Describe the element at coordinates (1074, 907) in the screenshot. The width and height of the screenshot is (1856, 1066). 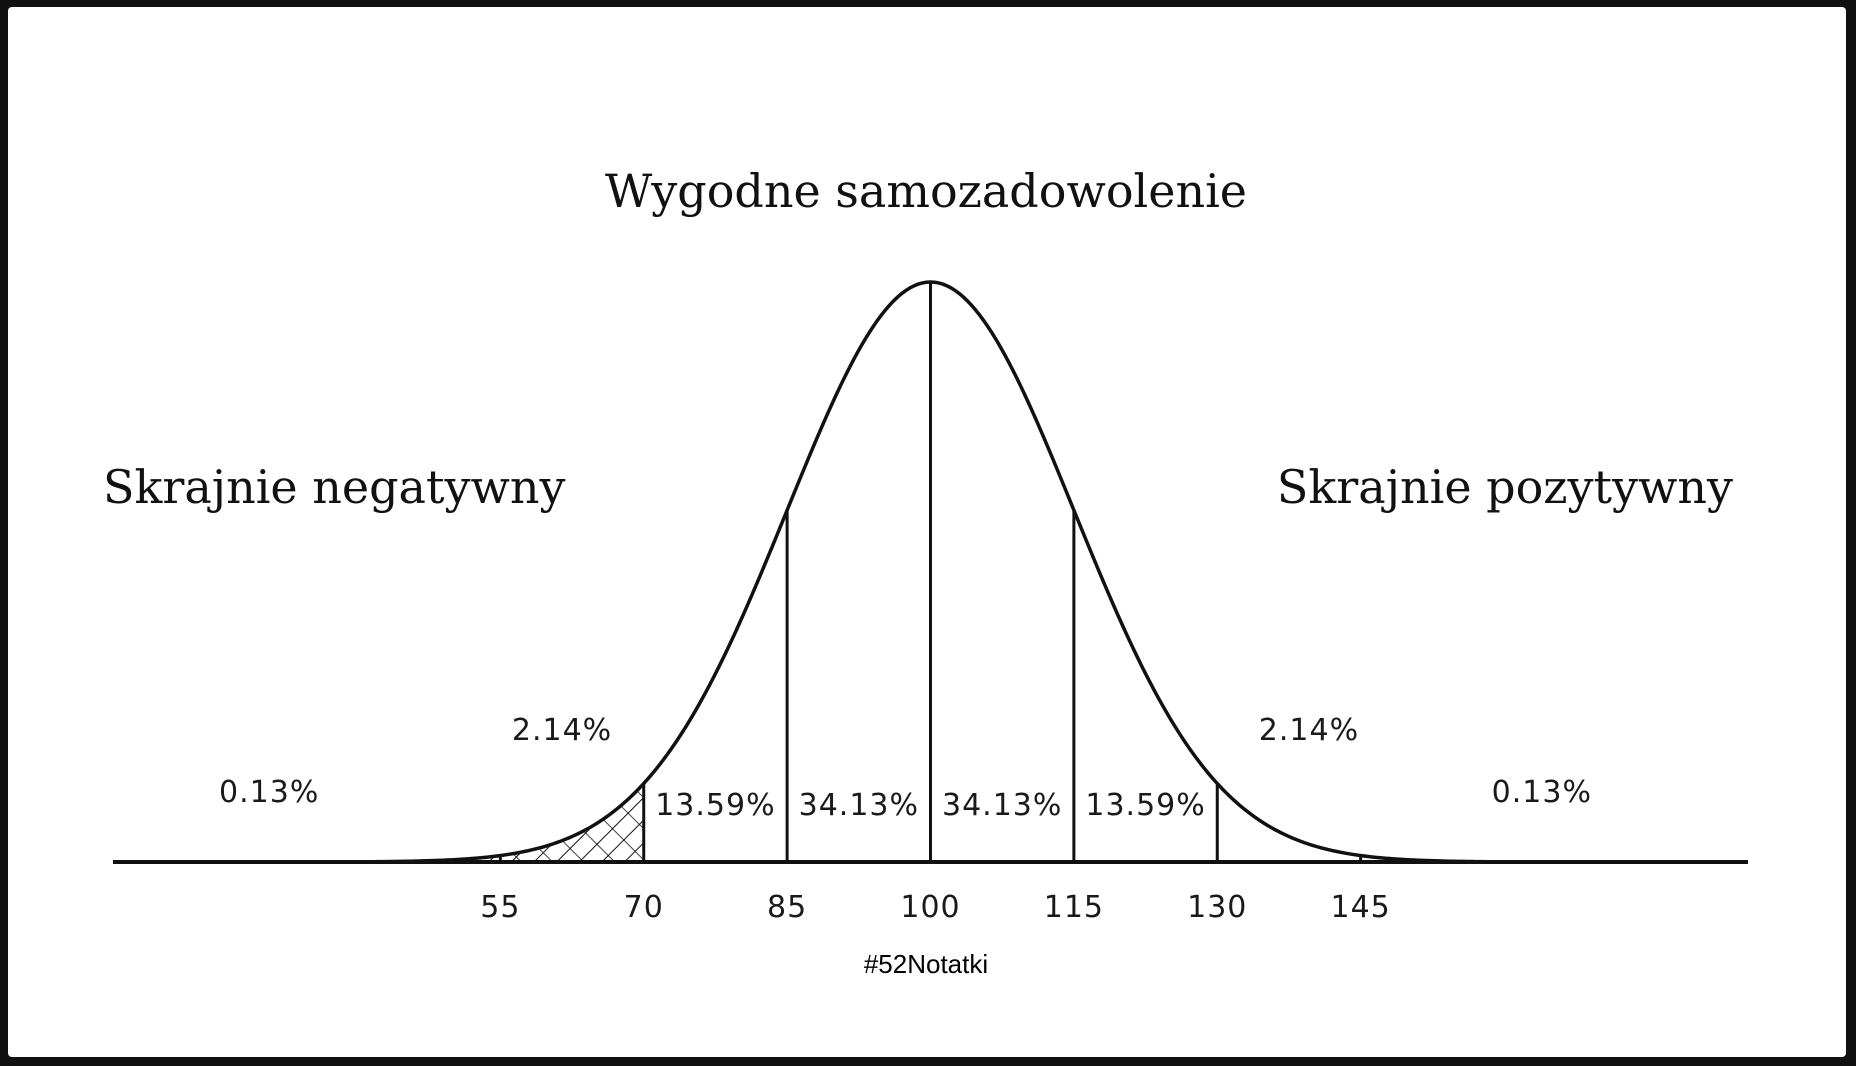
I see `x-tick-label: 115` at that location.